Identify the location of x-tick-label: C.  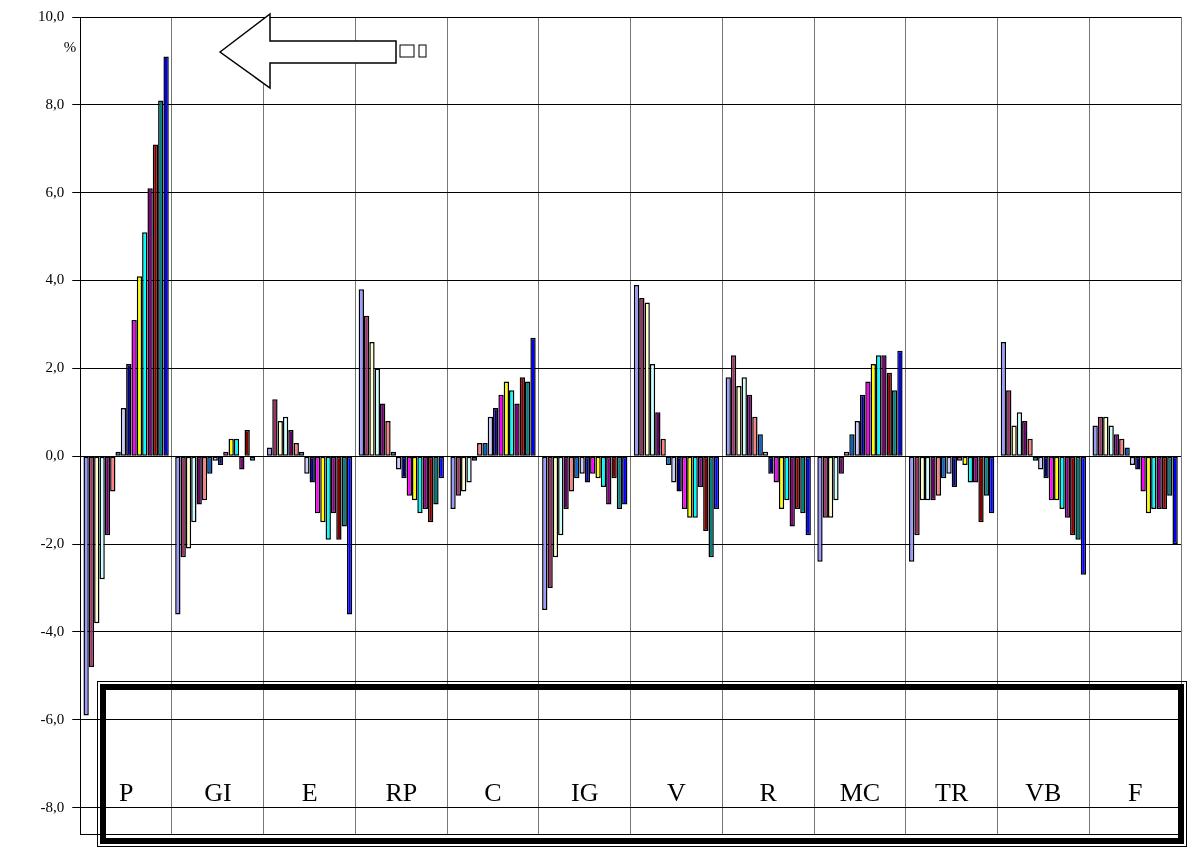
(493, 793).